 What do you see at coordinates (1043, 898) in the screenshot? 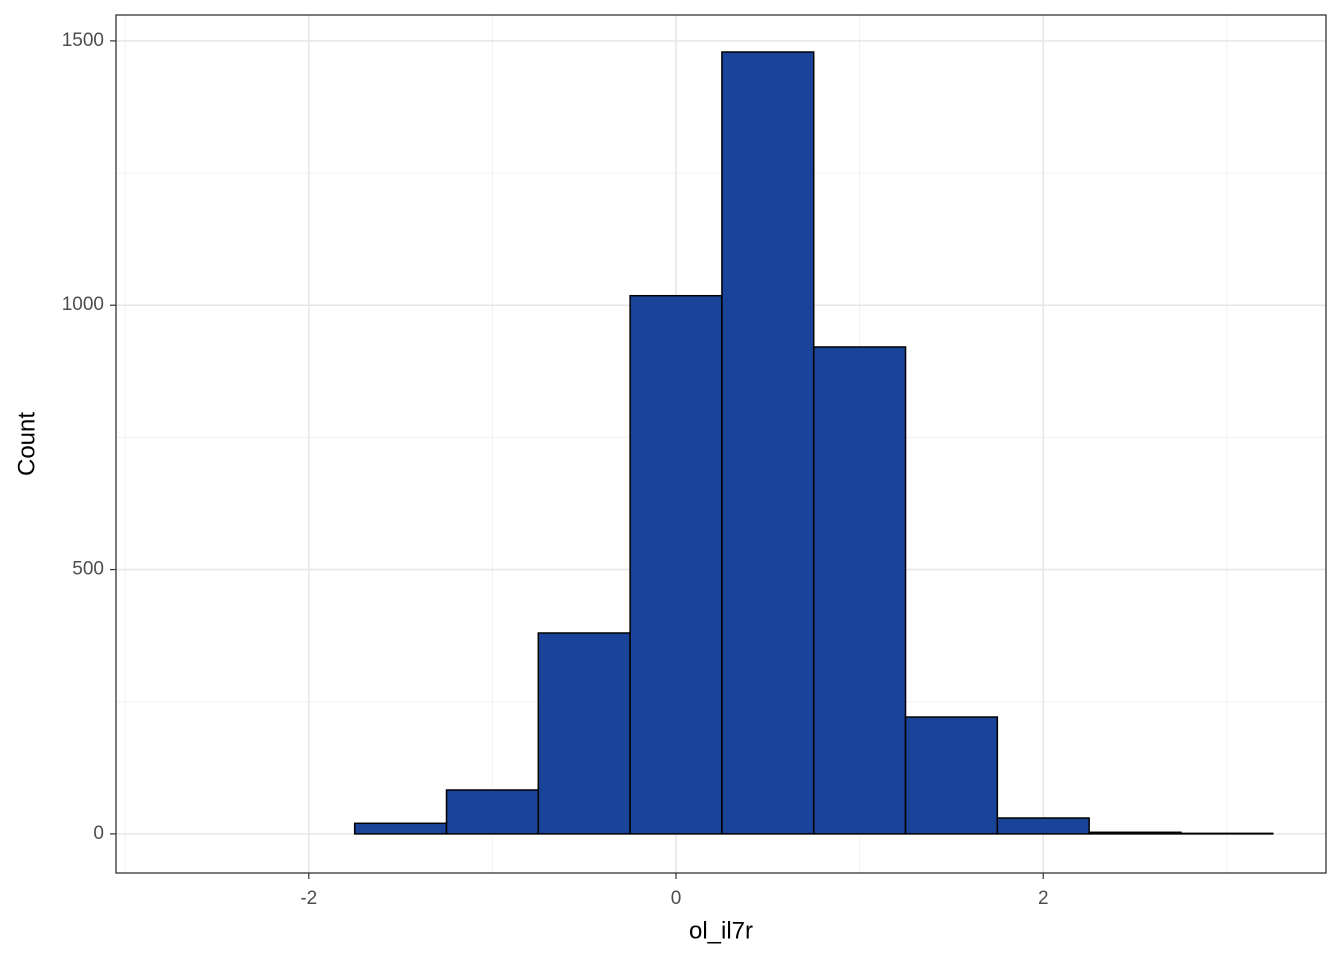
I see `x-tick-label: 2` at bounding box center [1043, 898].